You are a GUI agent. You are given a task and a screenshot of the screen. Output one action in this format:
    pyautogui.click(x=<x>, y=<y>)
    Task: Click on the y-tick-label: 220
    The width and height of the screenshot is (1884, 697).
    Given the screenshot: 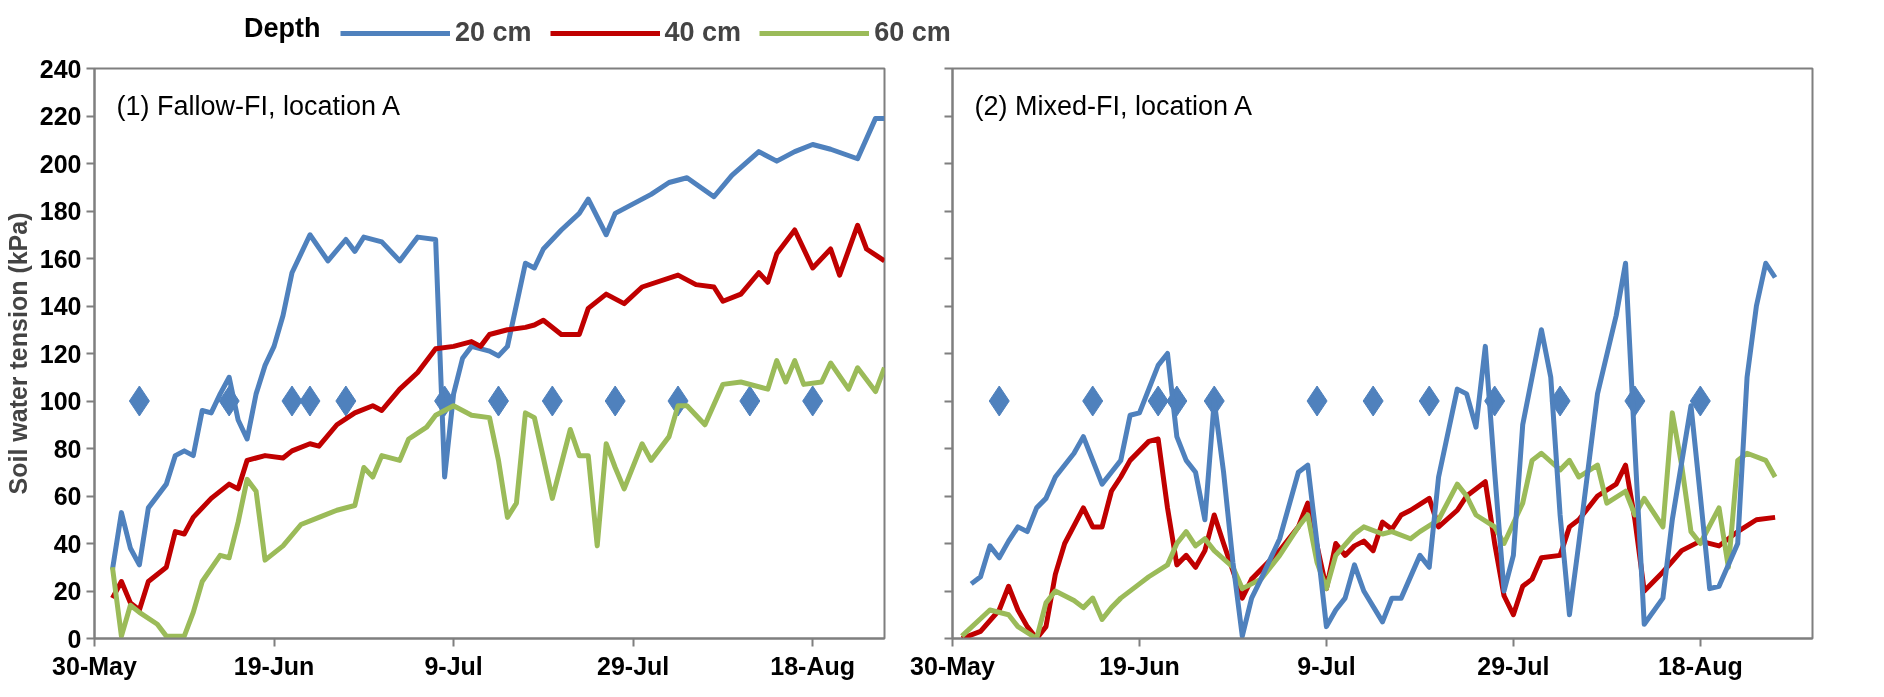 What is the action you would take?
    pyautogui.click(x=60, y=116)
    